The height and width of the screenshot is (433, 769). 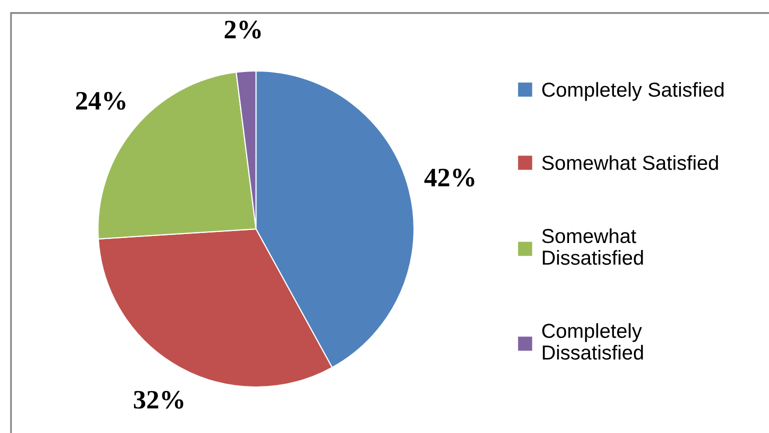 What do you see at coordinates (633, 91) in the screenshot?
I see `legend-label: Completely Satisfied` at bounding box center [633, 91].